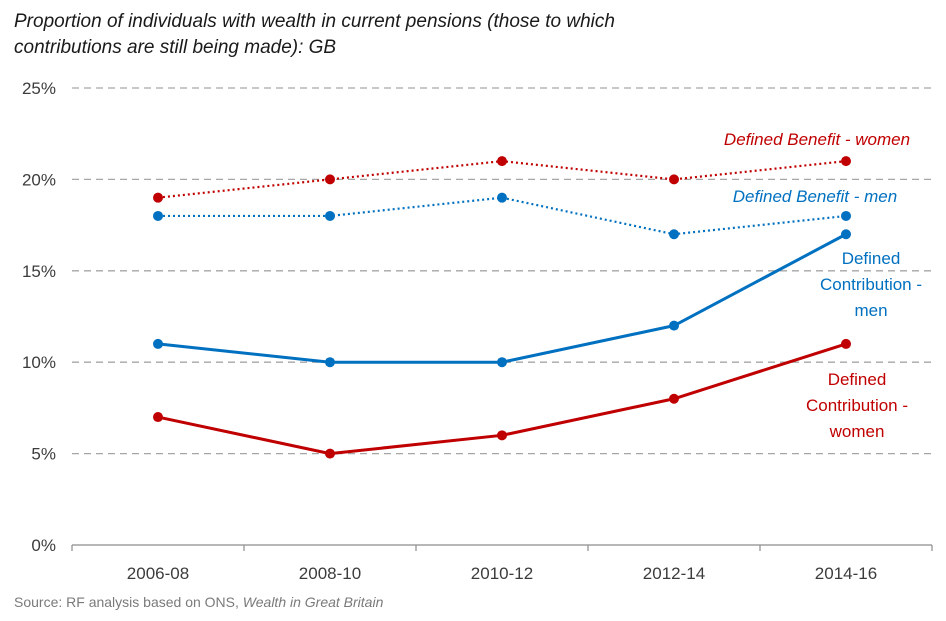 The height and width of the screenshot is (621, 946). Describe the element at coordinates (39, 271) in the screenshot. I see `y-tick-label: 15%` at that location.